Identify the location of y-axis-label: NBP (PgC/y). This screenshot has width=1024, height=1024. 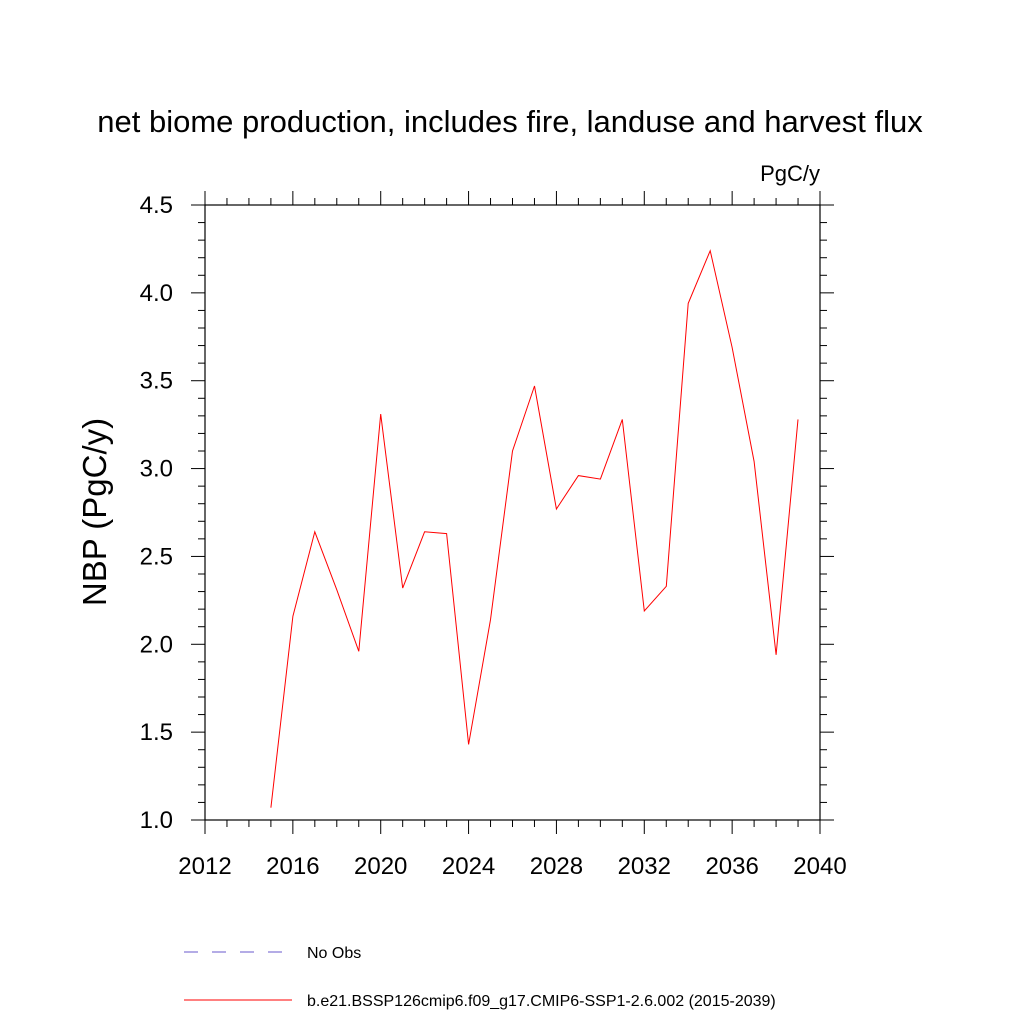
(94, 512).